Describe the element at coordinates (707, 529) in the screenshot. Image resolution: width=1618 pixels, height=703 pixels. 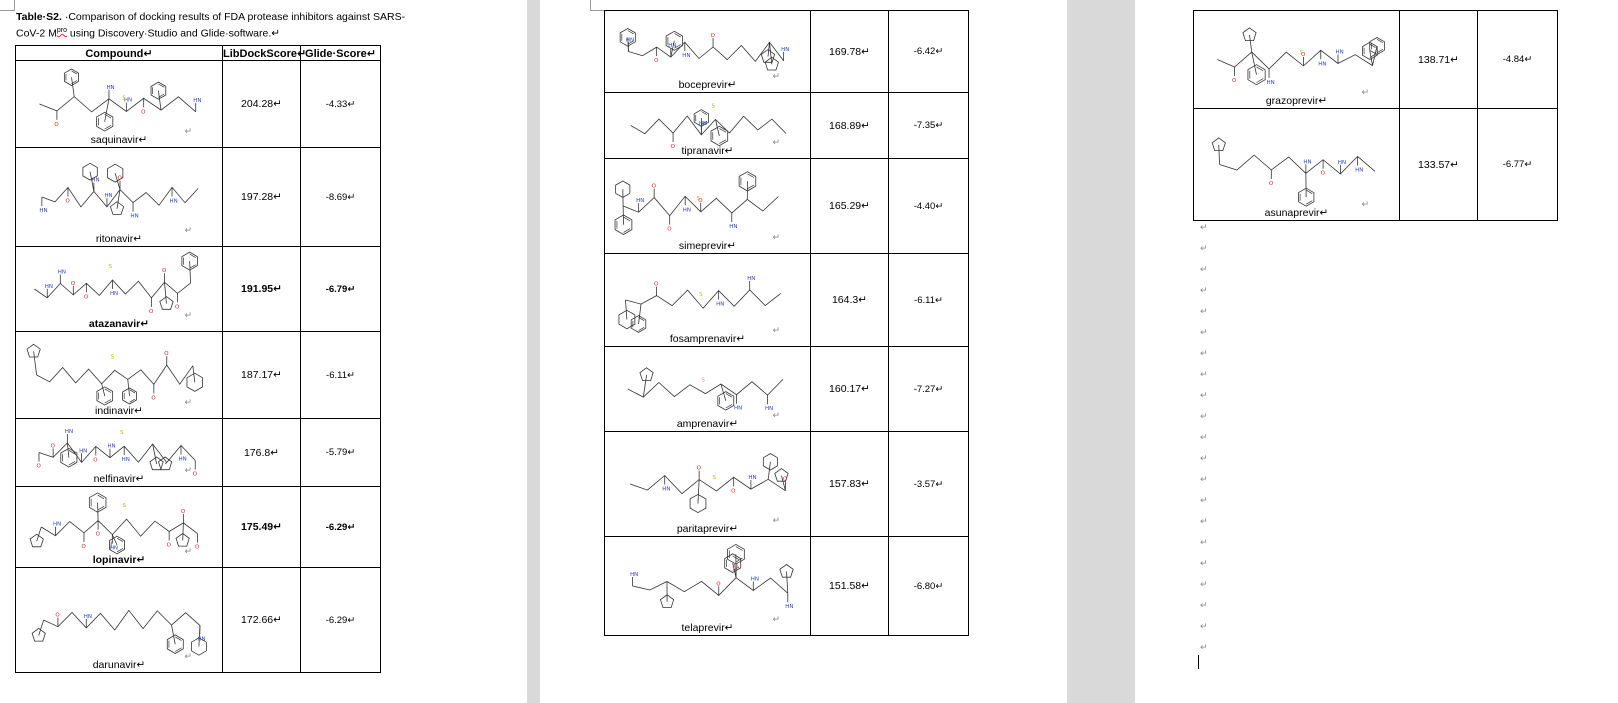
I see `compound-name: paritaprevir↵` at that location.